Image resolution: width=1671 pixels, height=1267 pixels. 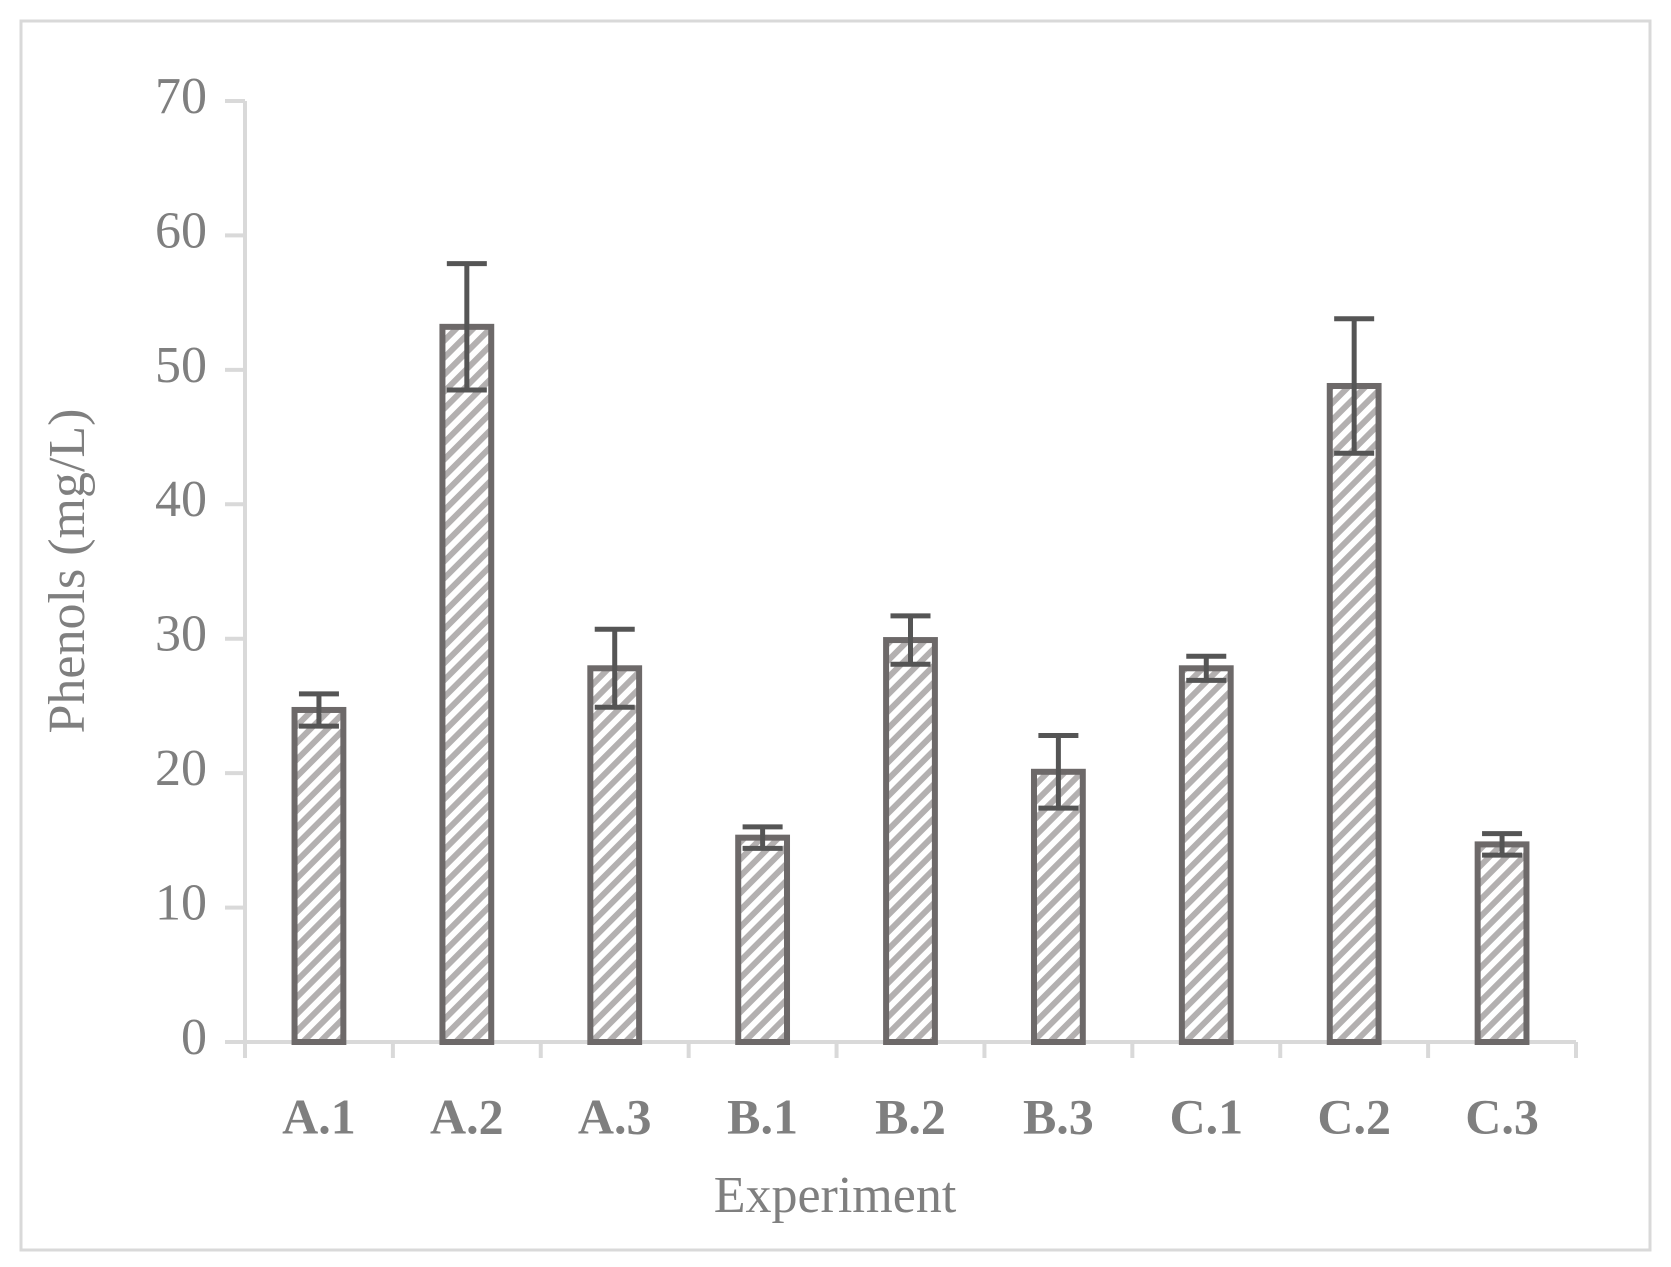 I want to click on x-tick-label: B.1, so click(x=762, y=1116).